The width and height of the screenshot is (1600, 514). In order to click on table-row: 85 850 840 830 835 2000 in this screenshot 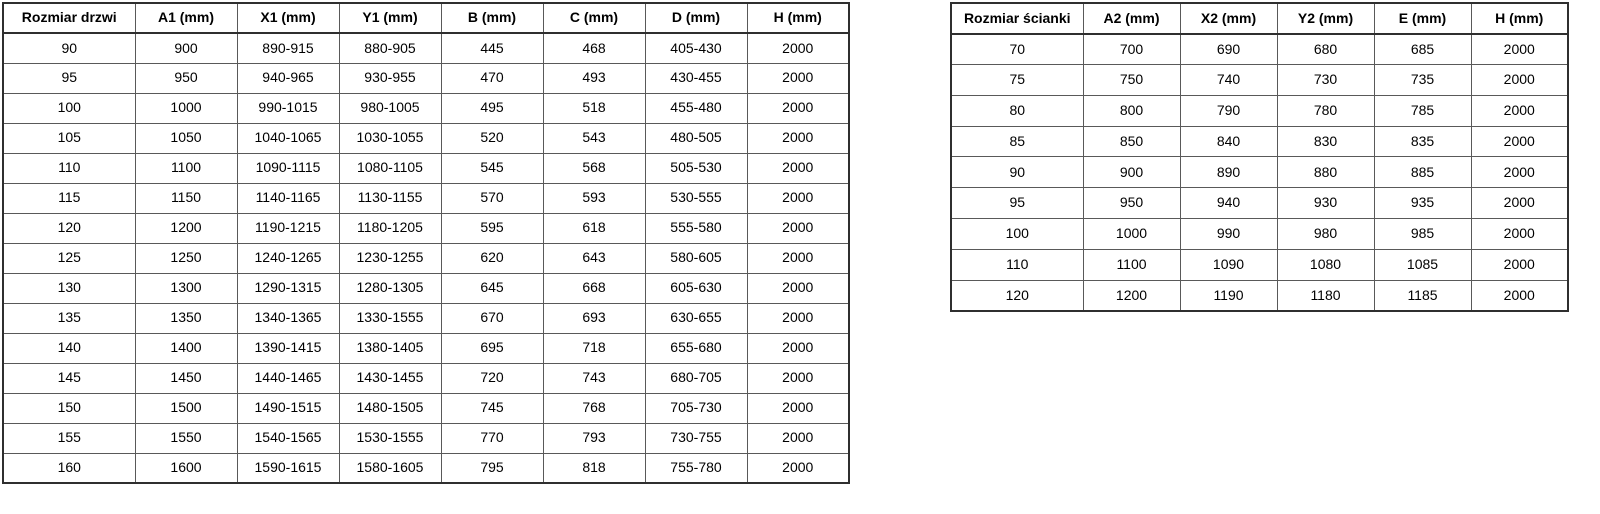, I will do `click(1259, 141)`.